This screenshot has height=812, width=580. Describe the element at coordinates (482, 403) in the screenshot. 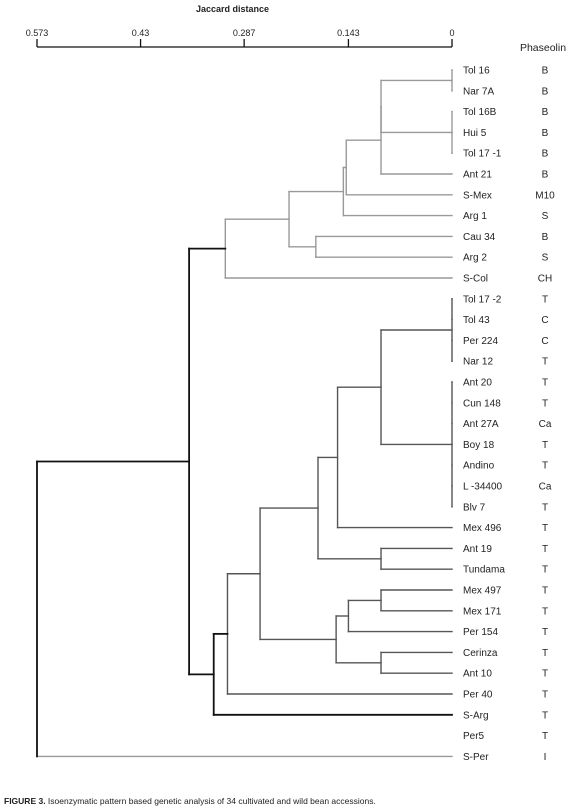

I see `leaf-label: Cun 148` at that location.